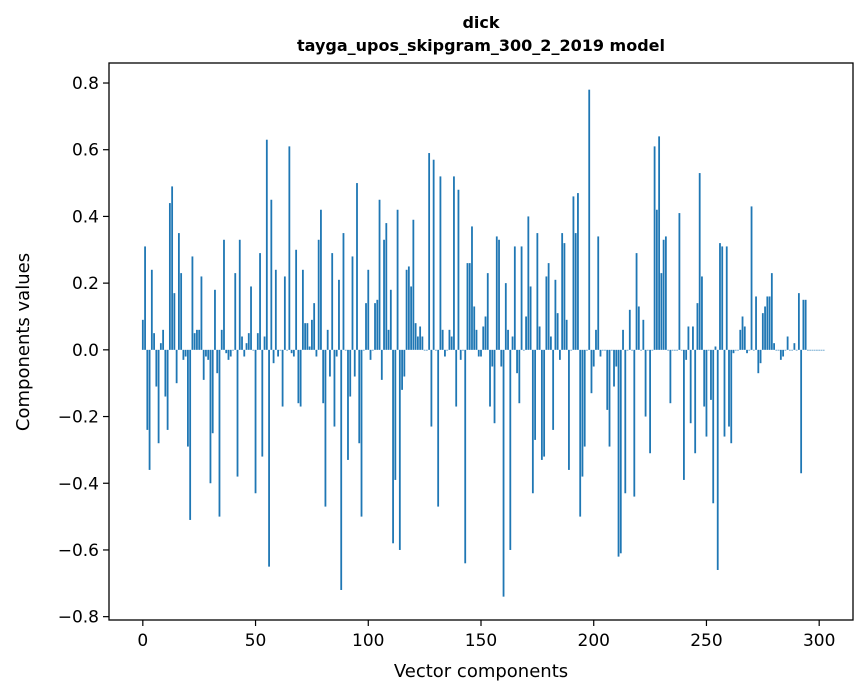  I want to click on y-axis-label: Components values, so click(23, 342).